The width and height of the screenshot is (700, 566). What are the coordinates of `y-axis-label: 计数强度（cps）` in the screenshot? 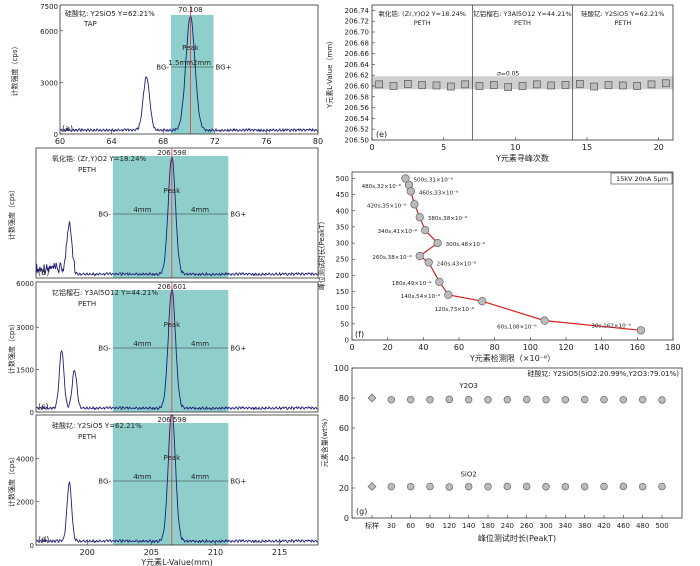 It's located at (11, 213).